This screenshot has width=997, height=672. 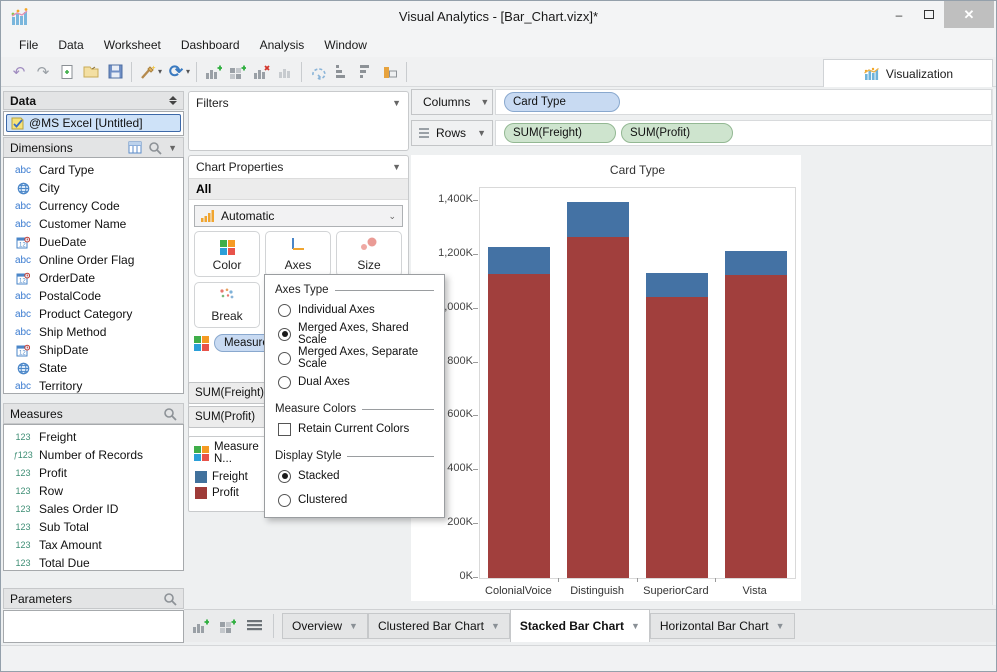 I want to click on dimension-item: 12 OrderDate, so click(x=93, y=278).